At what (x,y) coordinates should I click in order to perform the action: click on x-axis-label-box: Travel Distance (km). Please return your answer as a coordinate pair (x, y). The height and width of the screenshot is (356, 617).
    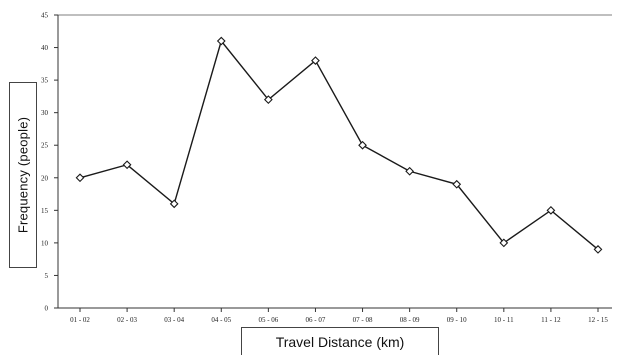
    Looking at the image, I should click on (340, 341).